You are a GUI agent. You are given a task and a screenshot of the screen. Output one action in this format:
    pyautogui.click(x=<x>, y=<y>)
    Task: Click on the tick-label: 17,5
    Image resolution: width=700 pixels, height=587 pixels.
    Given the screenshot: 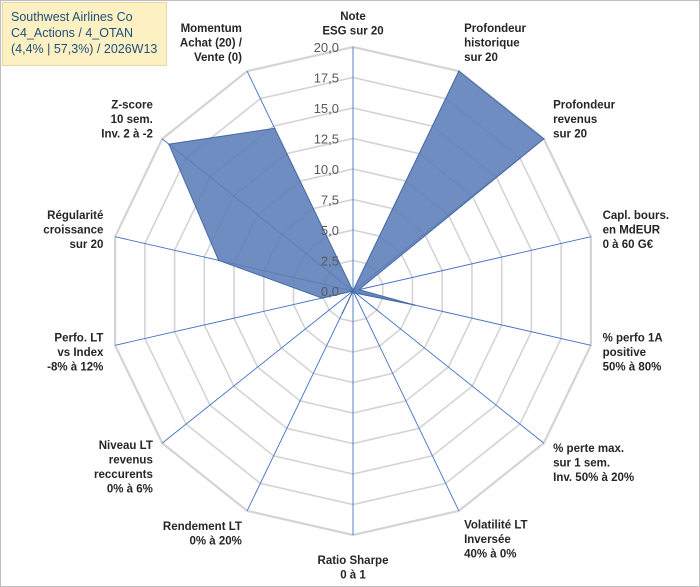 What is the action you would take?
    pyautogui.click(x=326, y=78)
    